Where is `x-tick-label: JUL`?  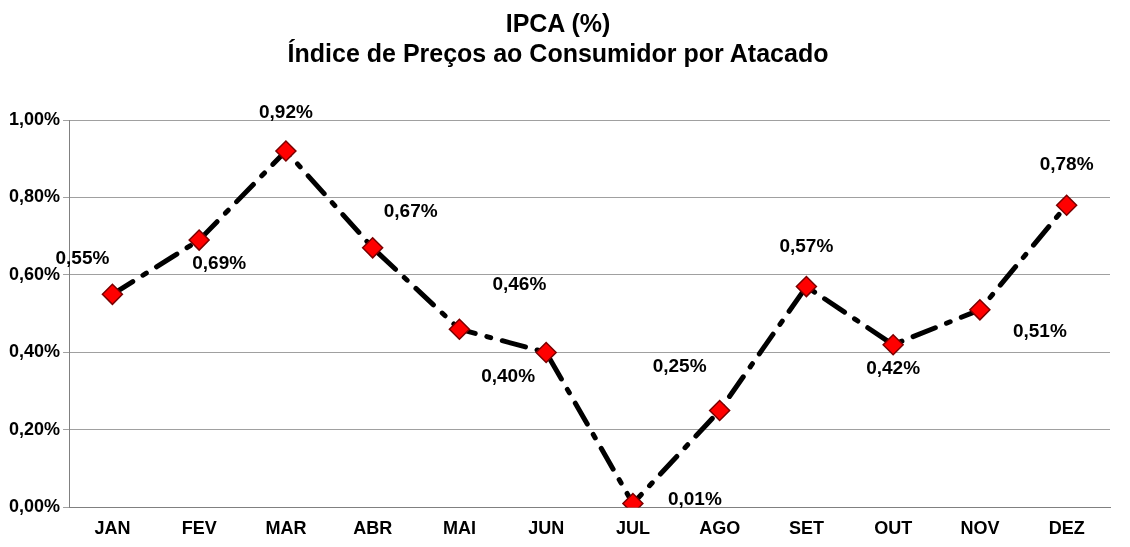 x-tick-label: JUL is located at coordinates (632, 528).